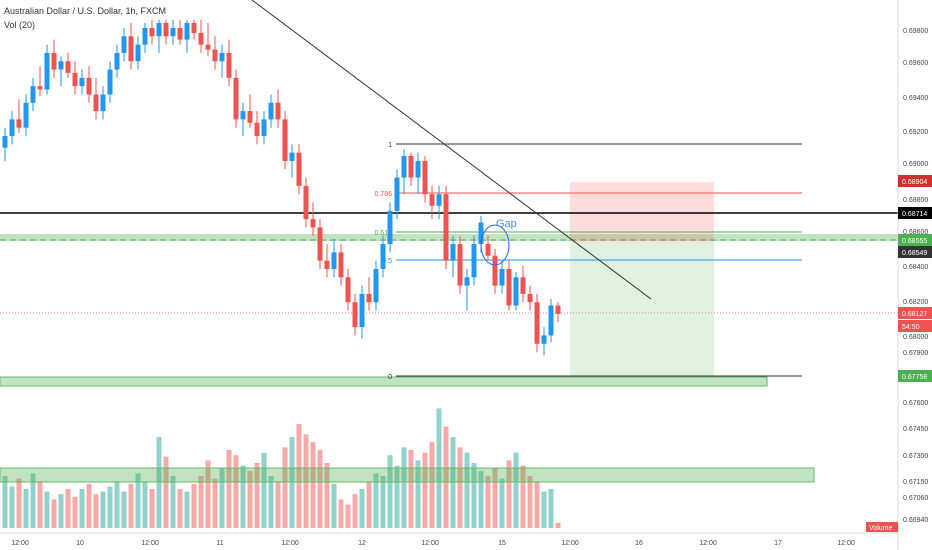 The width and height of the screenshot is (932, 550). Describe the element at coordinates (642, 279) in the screenshot. I see `position-box` at that location.